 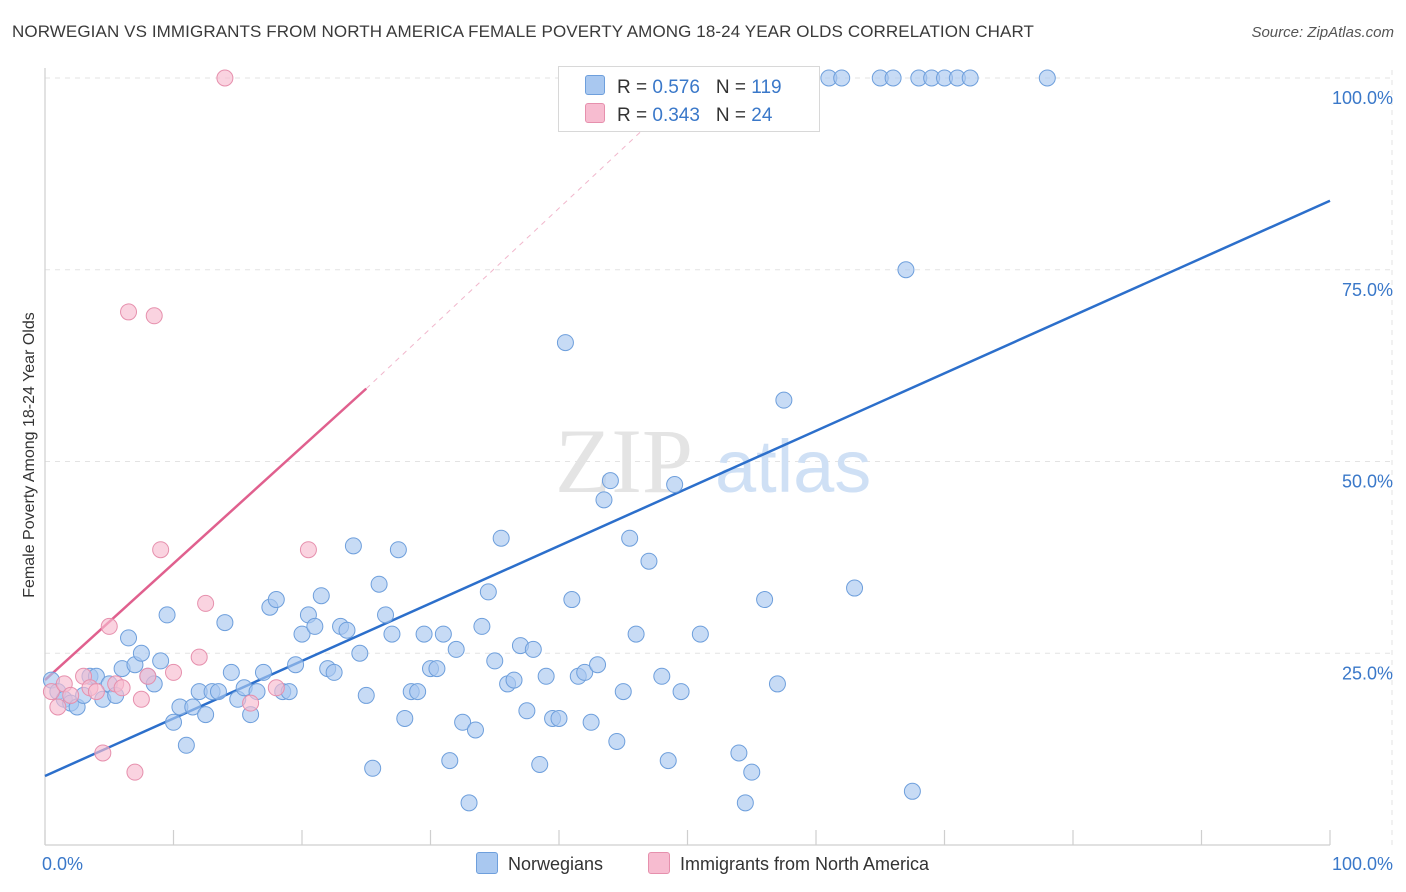 I want to click on bottom-legend-label-norwegians: Norwegians, so click(x=556, y=864).